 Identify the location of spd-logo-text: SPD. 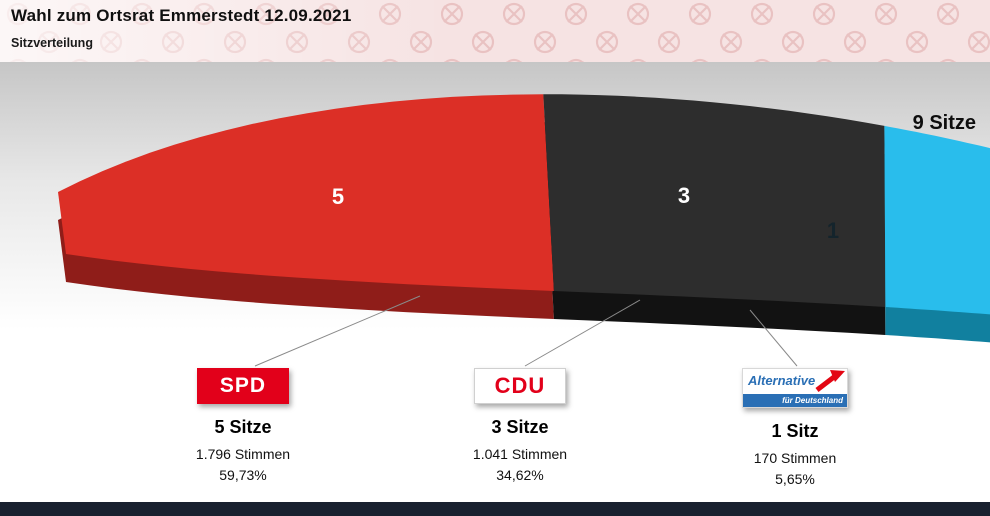
(243, 385).